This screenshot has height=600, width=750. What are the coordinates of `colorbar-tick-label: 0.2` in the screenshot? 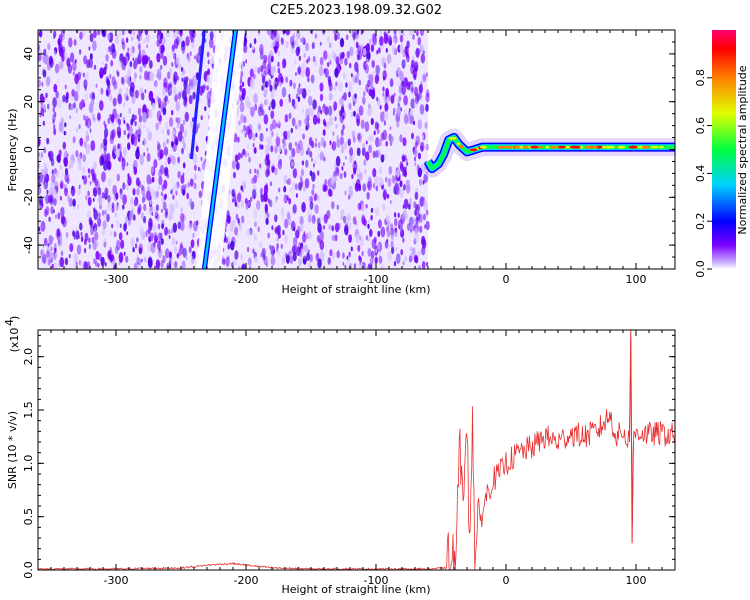 It's located at (700, 221).